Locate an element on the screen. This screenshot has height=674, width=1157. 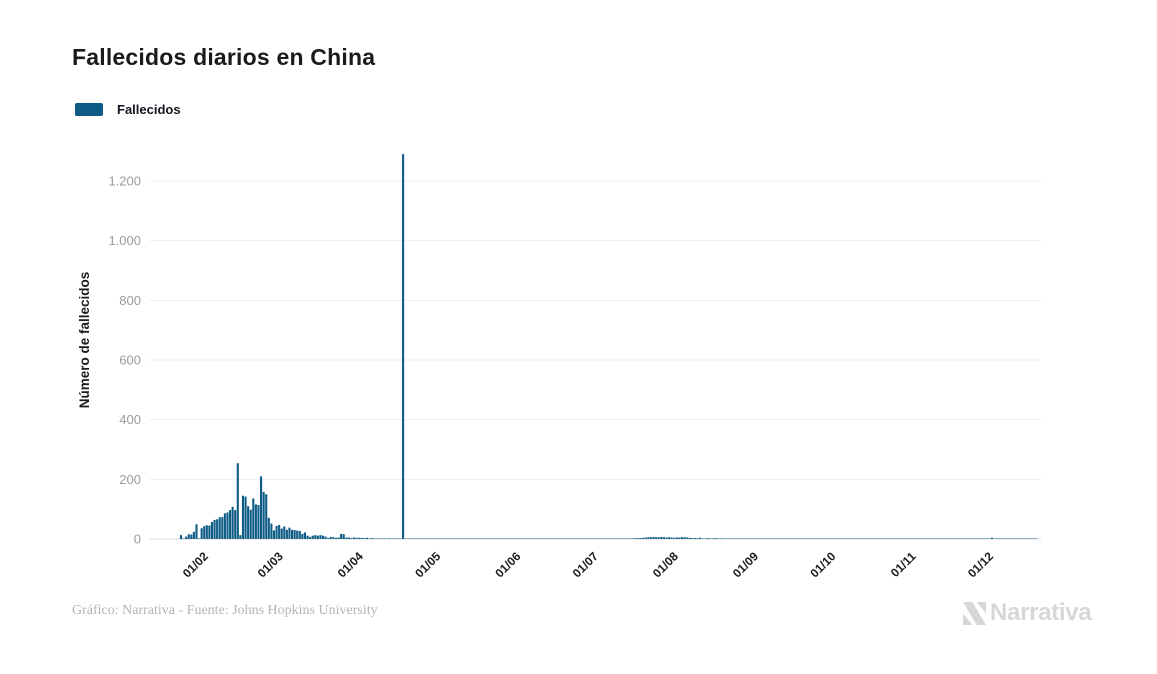
legend-item-fallecidos: Fallecidos is located at coordinates (149, 109).